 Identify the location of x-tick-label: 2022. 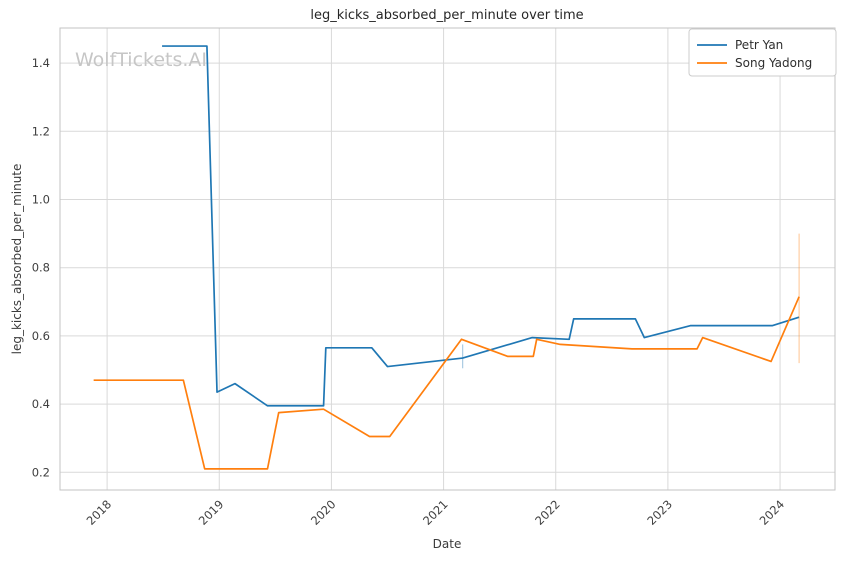
(547, 512).